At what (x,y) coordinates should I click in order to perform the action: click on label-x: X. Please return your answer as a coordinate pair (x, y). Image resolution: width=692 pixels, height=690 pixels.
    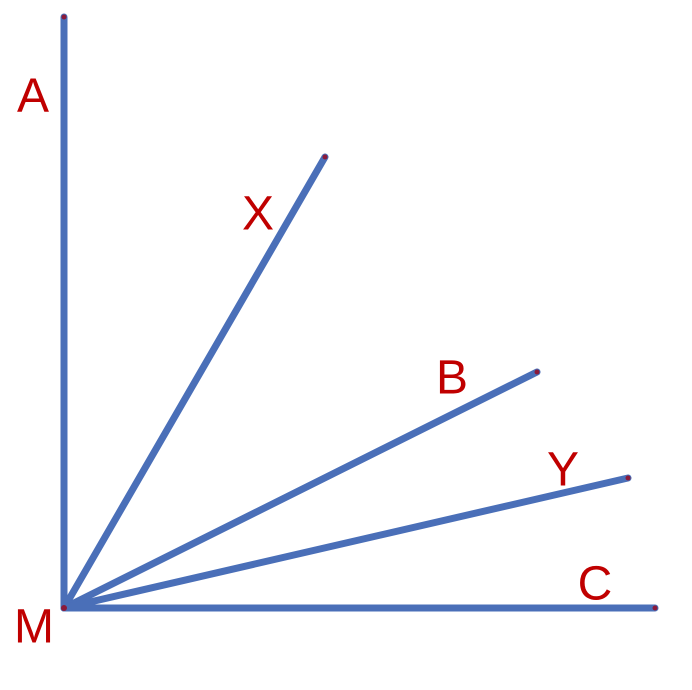
    Looking at the image, I should click on (258, 214).